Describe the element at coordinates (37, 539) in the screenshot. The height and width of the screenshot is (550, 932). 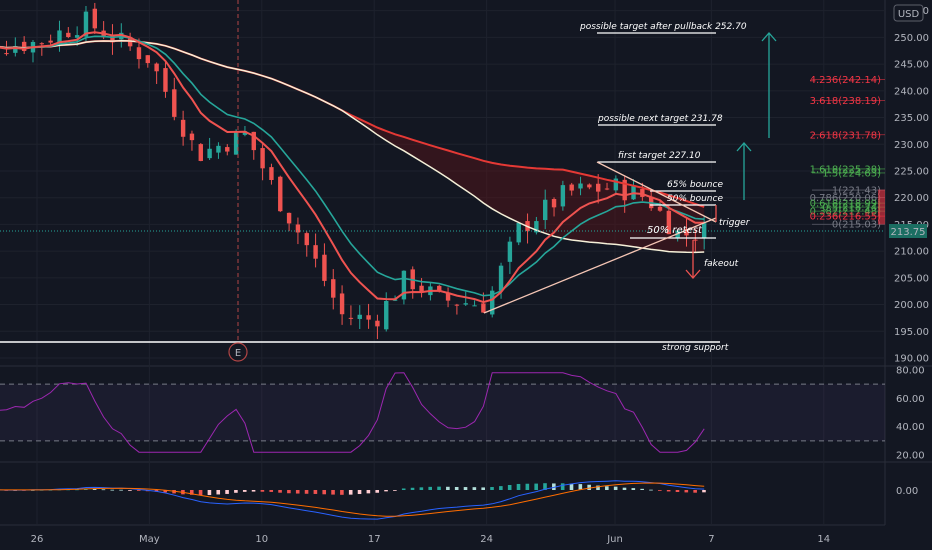
I see `time-tick-0: 26` at that location.